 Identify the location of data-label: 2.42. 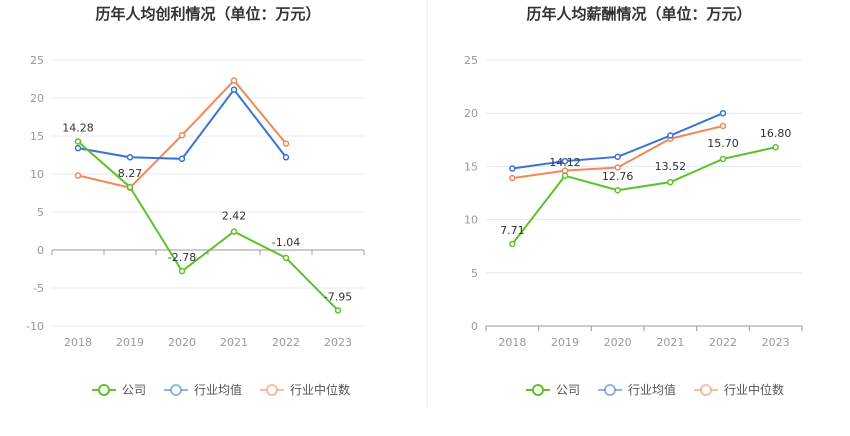
(234, 216).